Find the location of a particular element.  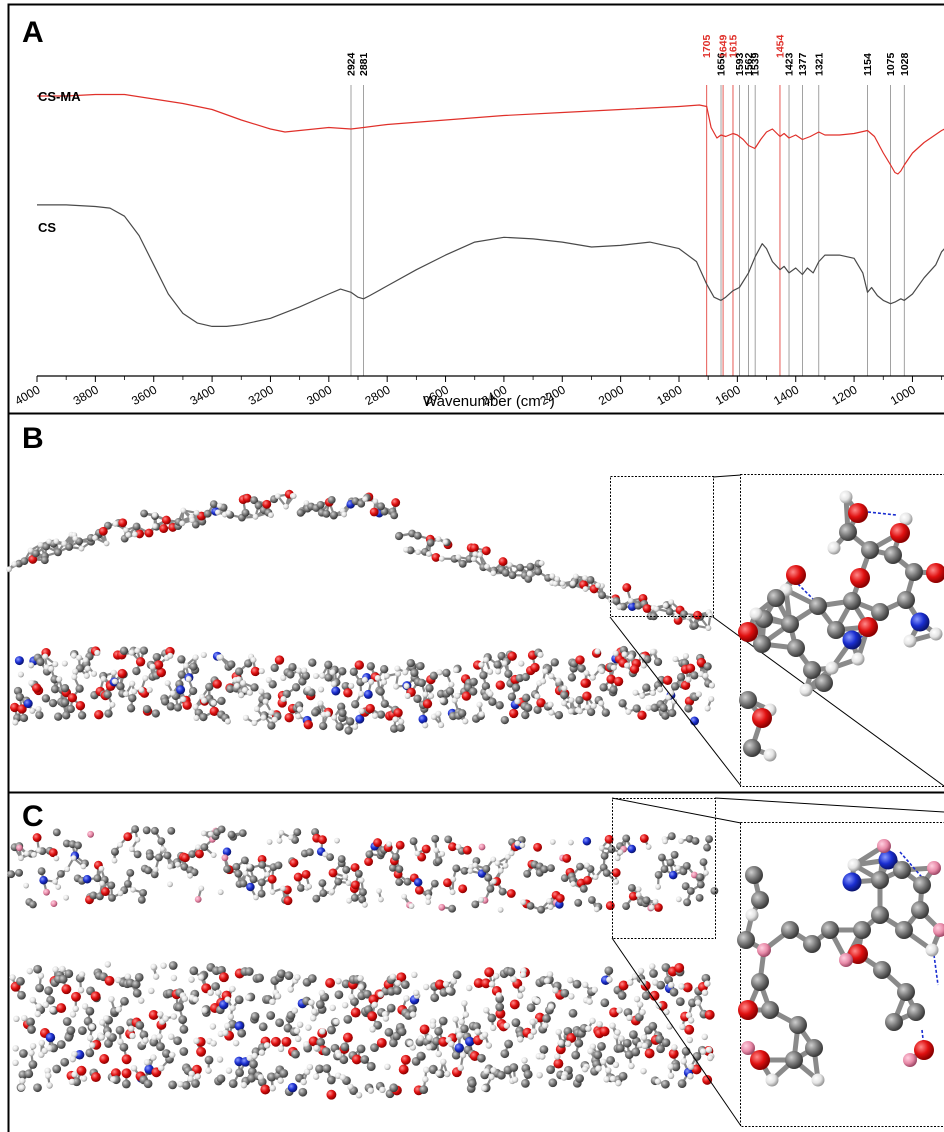

cs-ma-zoomed-hbond-inset is located at coordinates (840, 963).